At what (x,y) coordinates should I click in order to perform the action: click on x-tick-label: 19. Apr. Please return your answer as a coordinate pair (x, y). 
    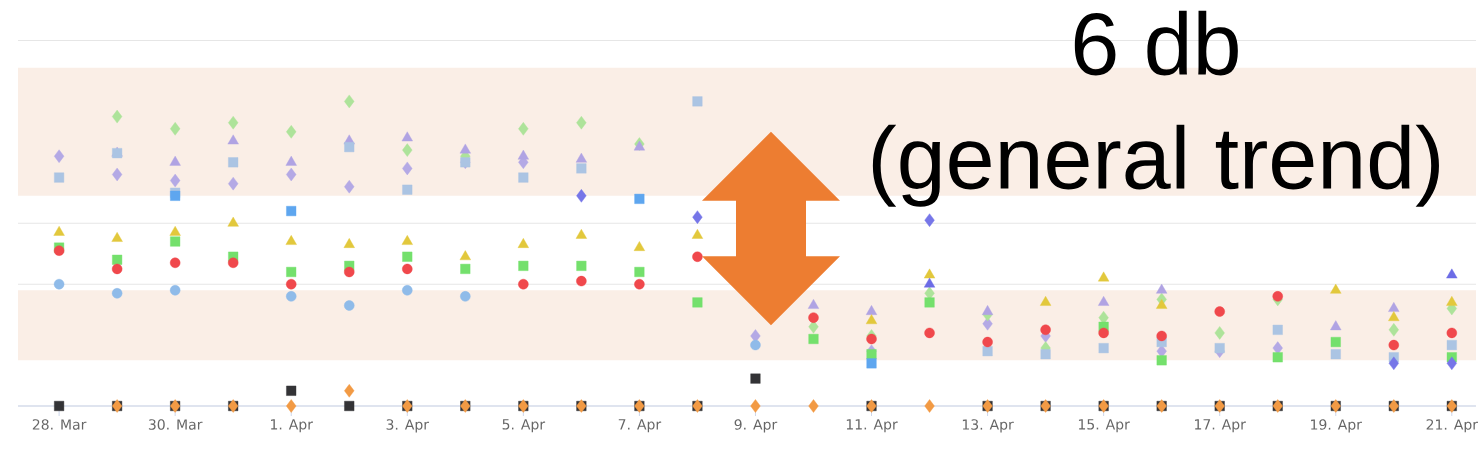
    Looking at the image, I should click on (1336, 426).